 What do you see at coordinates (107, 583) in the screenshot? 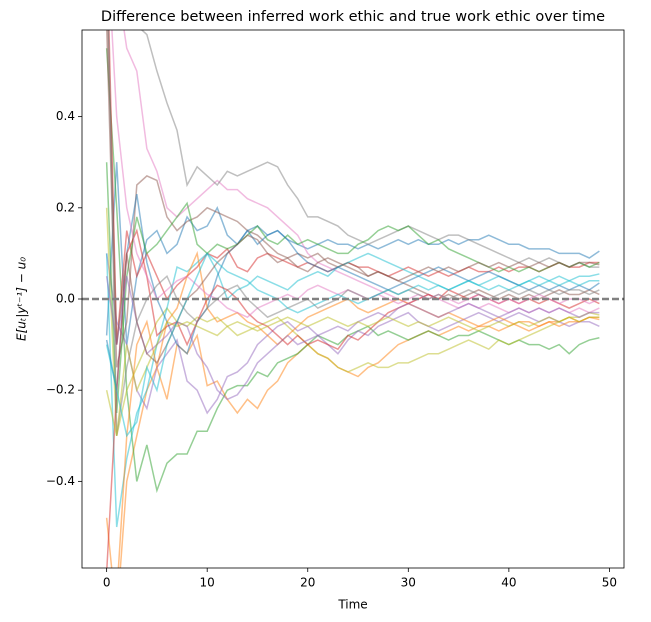
I see `x-tick-label: 0` at bounding box center [107, 583].